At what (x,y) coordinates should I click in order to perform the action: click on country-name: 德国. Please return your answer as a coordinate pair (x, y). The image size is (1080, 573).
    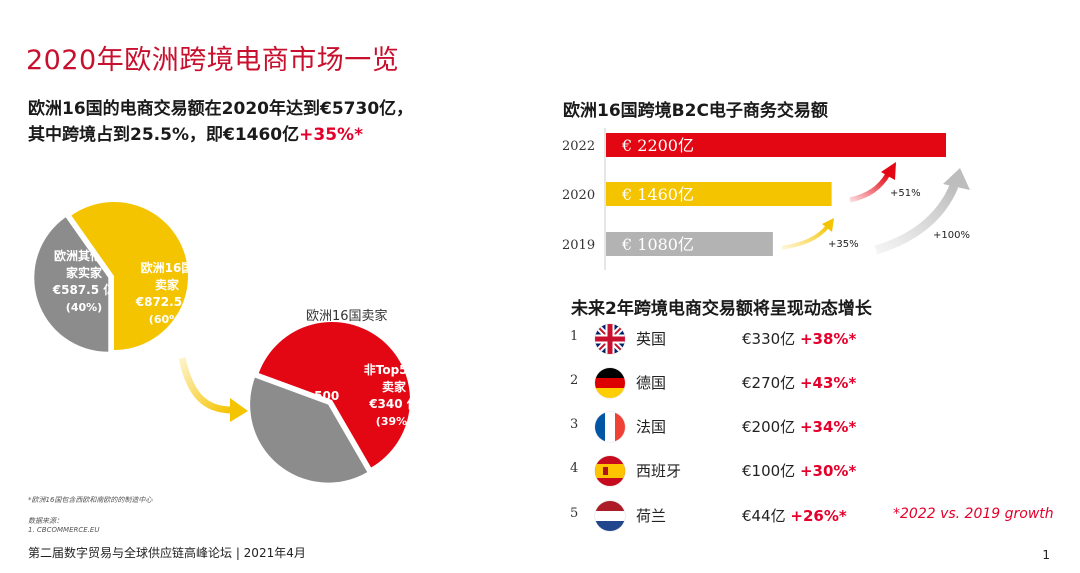
    Looking at the image, I should click on (651, 383).